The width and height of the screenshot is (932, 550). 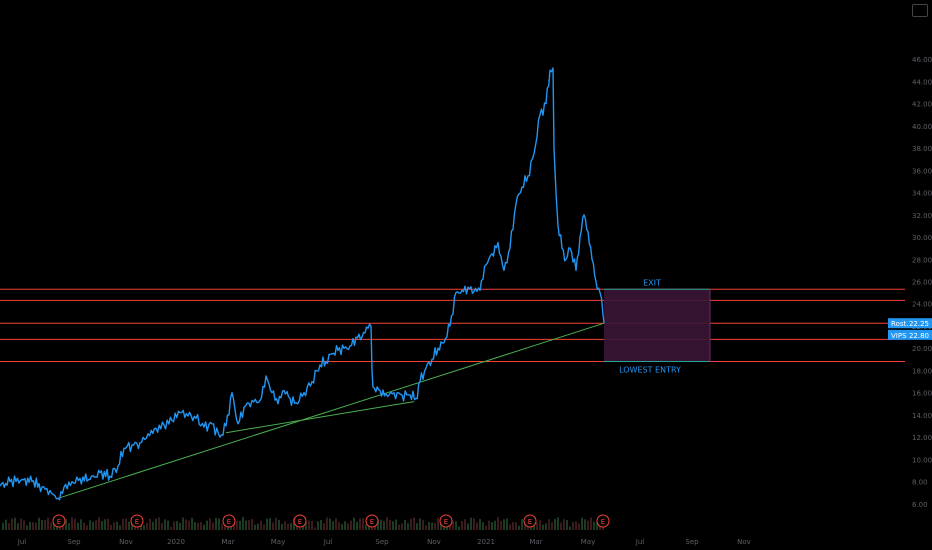 What do you see at coordinates (899, 324) in the screenshot?
I see `price-label-name: Rost.` at bounding box center [899, 324].